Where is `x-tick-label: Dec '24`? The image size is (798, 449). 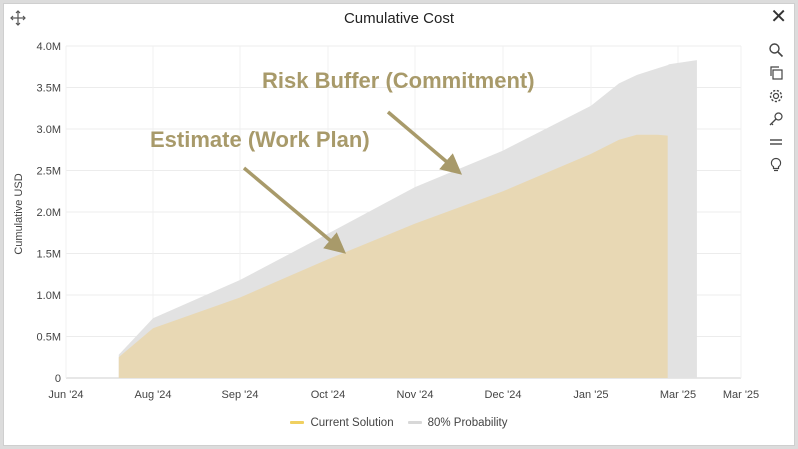 x-tick-label: Dec '24 is located at coordinates (503, 395).